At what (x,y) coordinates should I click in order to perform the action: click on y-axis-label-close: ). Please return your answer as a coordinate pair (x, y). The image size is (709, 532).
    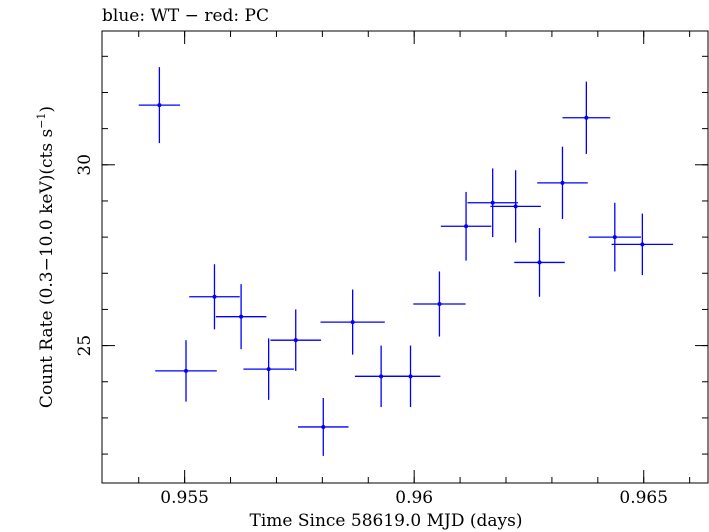
    Looking at the image, I should click on (47, 109).